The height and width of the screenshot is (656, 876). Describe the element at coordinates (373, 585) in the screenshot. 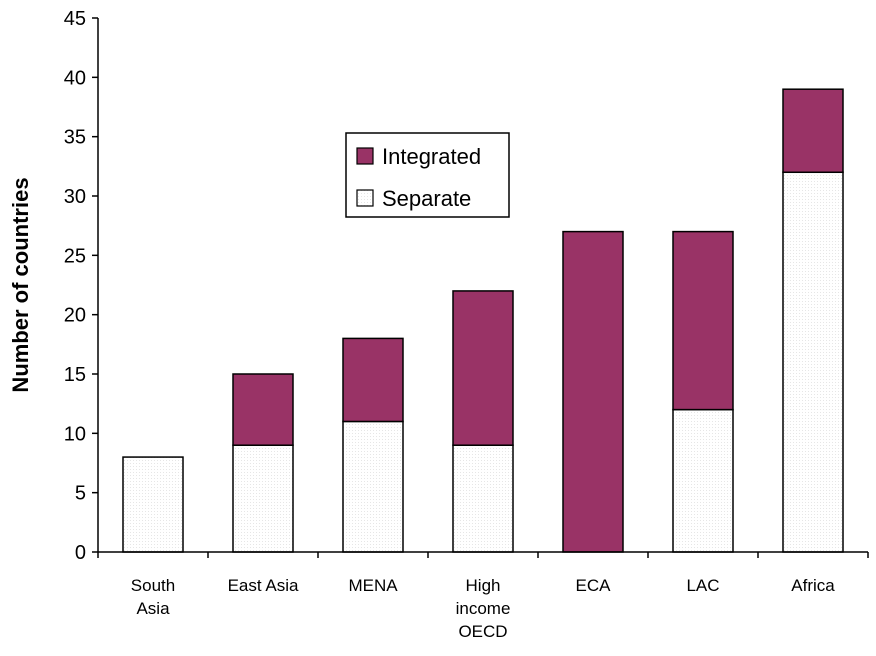

I see `x-tick-label: MENA` at that location.